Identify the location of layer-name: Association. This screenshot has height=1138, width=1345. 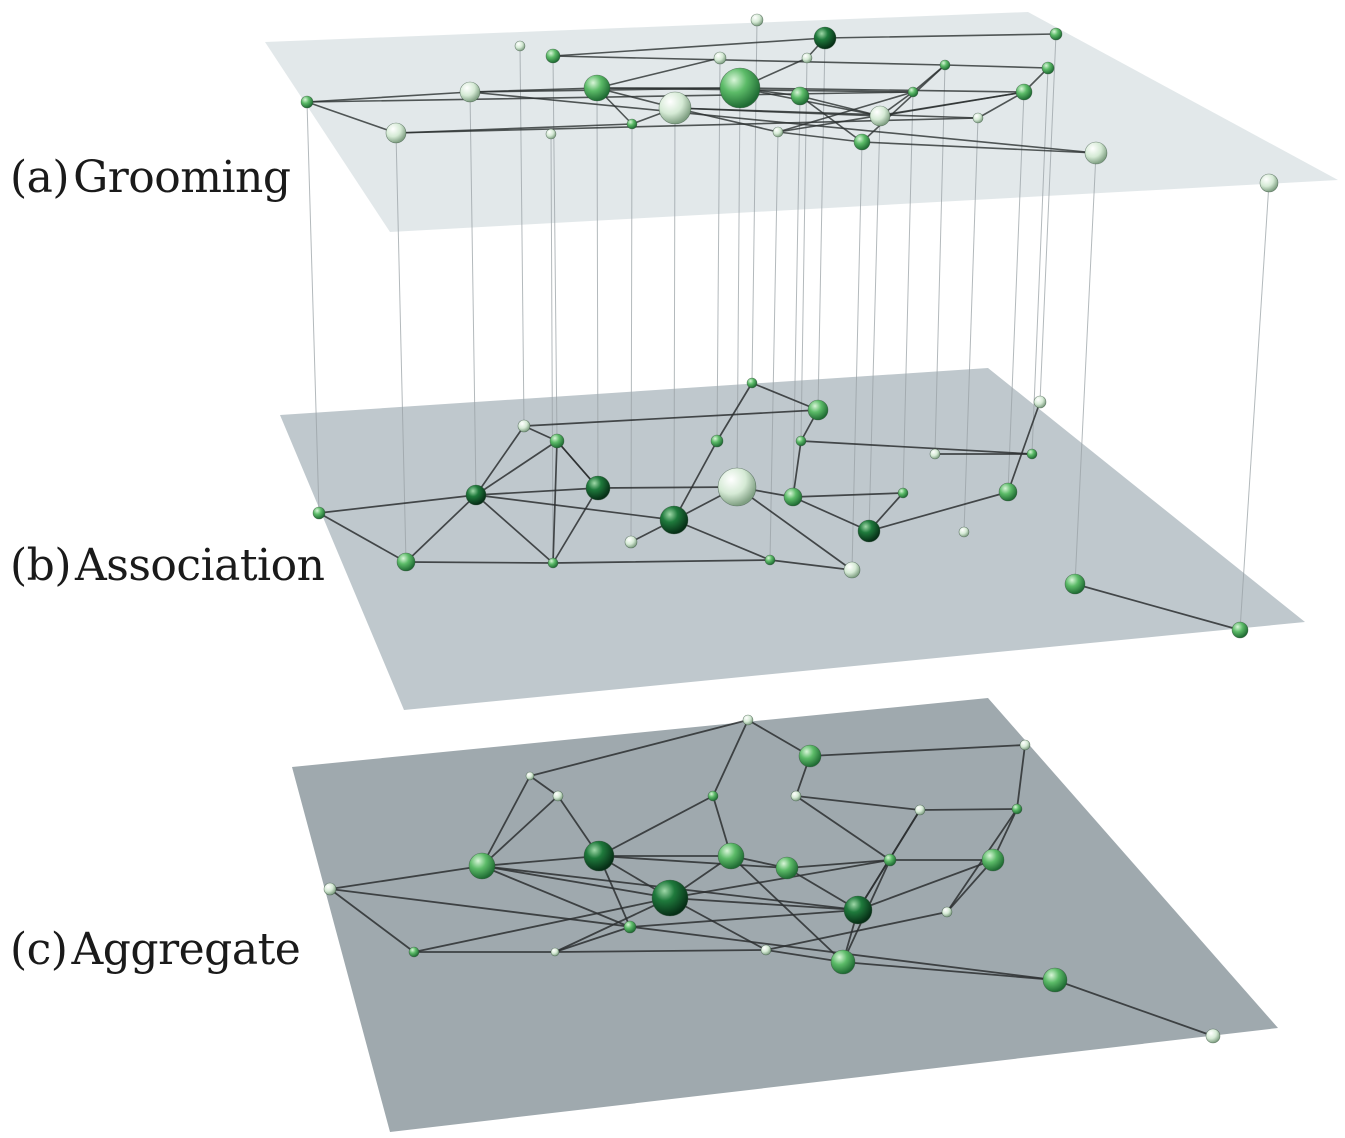
(200, 565).